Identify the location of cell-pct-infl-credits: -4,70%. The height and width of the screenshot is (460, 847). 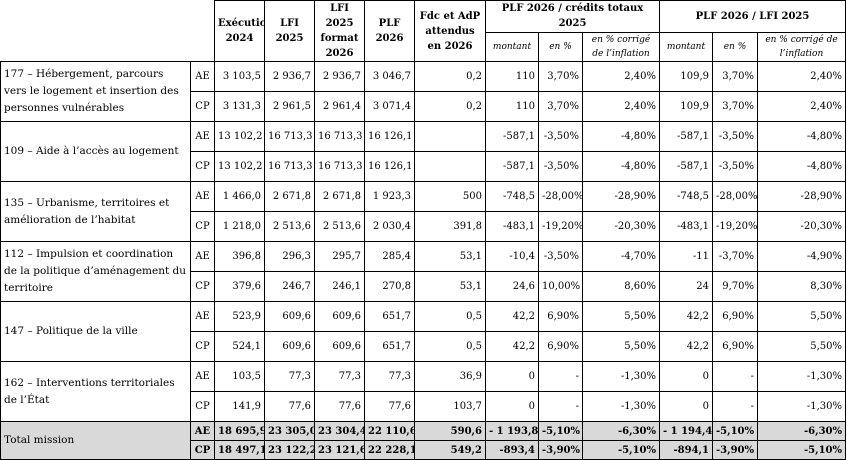
(621, 256).